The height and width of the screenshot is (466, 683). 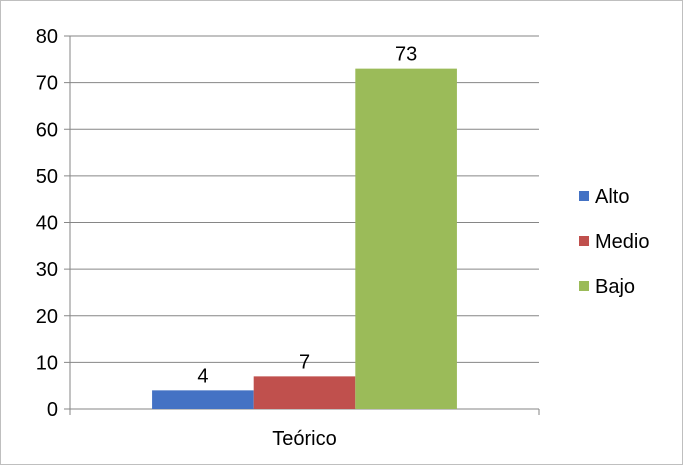 I want to click on data-label-alto: 4, so click(x=202, y=376).